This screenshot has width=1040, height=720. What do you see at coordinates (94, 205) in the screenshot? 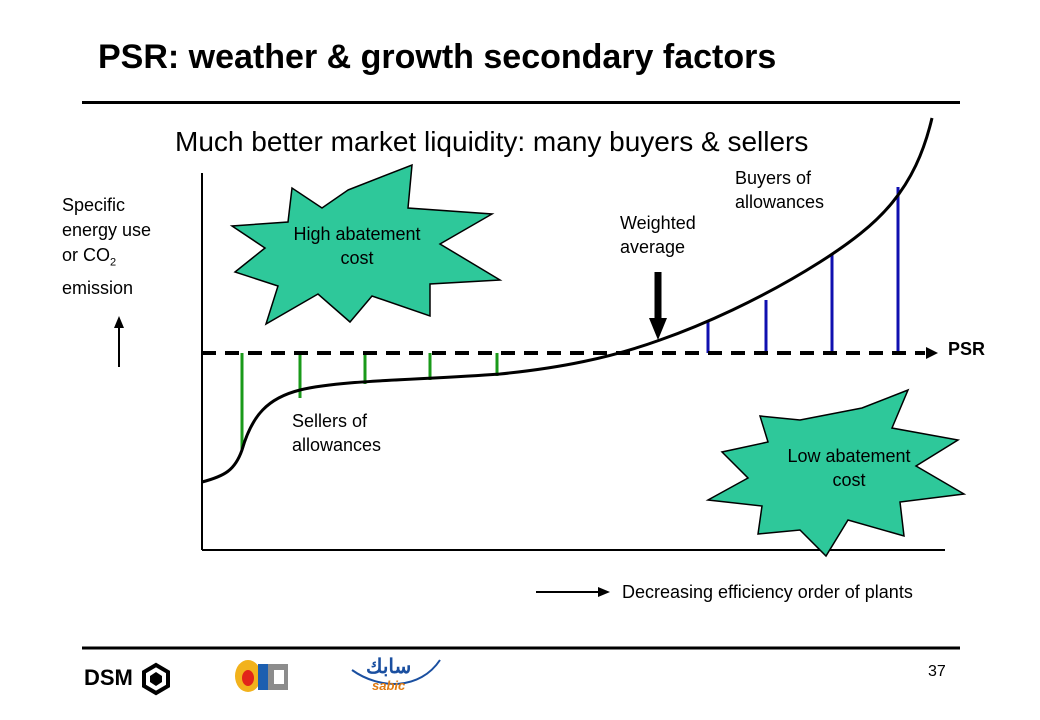
I see `y-axis-label-line: Specific` at bounding box center [94, 205].